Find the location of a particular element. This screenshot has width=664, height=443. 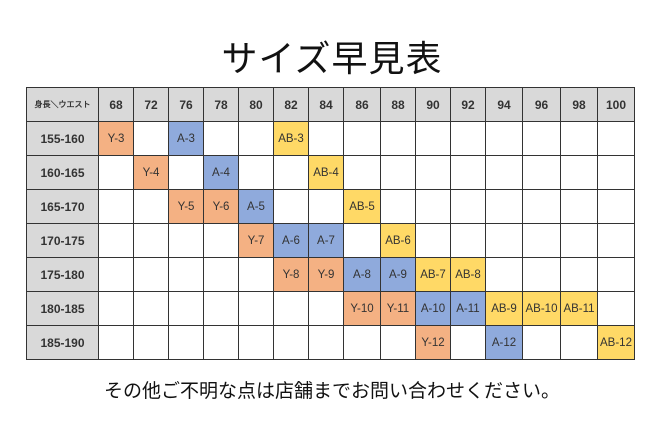

size-cell: AB-10 is located at coordinates (541, 308).